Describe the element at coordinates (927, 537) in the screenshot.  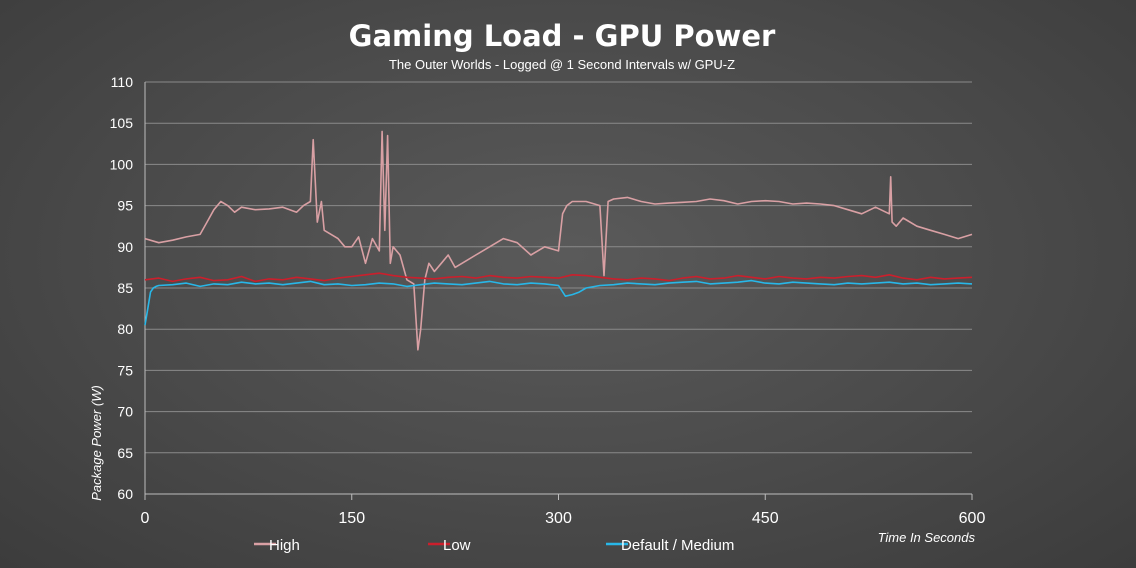
I see `x-axis-label: Time In Seconds` at that location.